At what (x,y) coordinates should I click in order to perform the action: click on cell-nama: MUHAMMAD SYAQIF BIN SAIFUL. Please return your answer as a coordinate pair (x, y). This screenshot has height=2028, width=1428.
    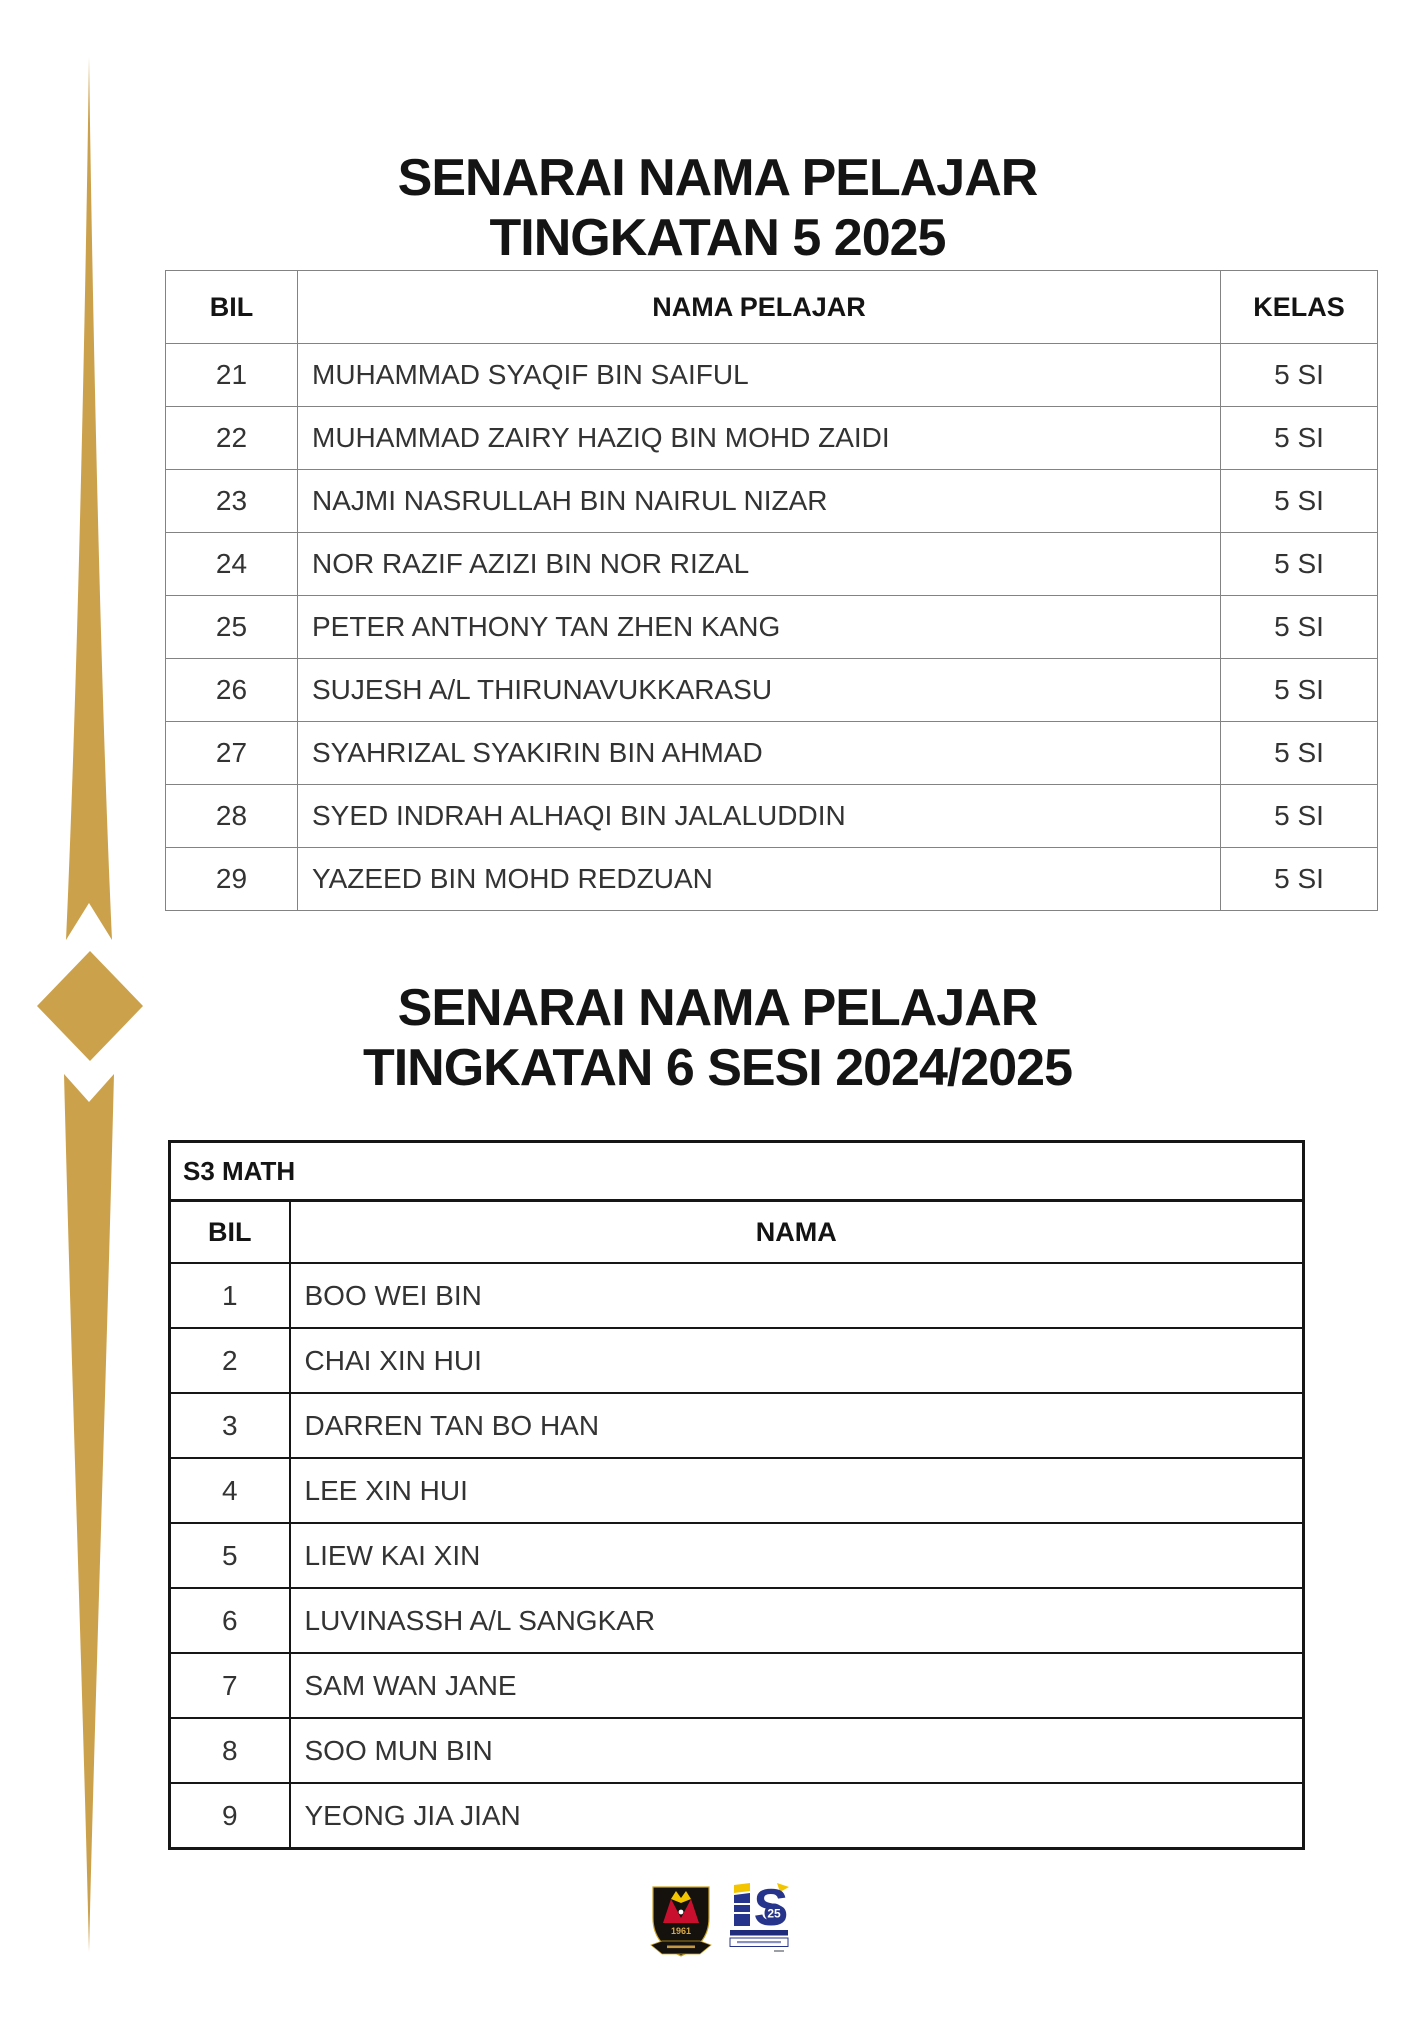
    Looking at the image, I should click on (759, 375).